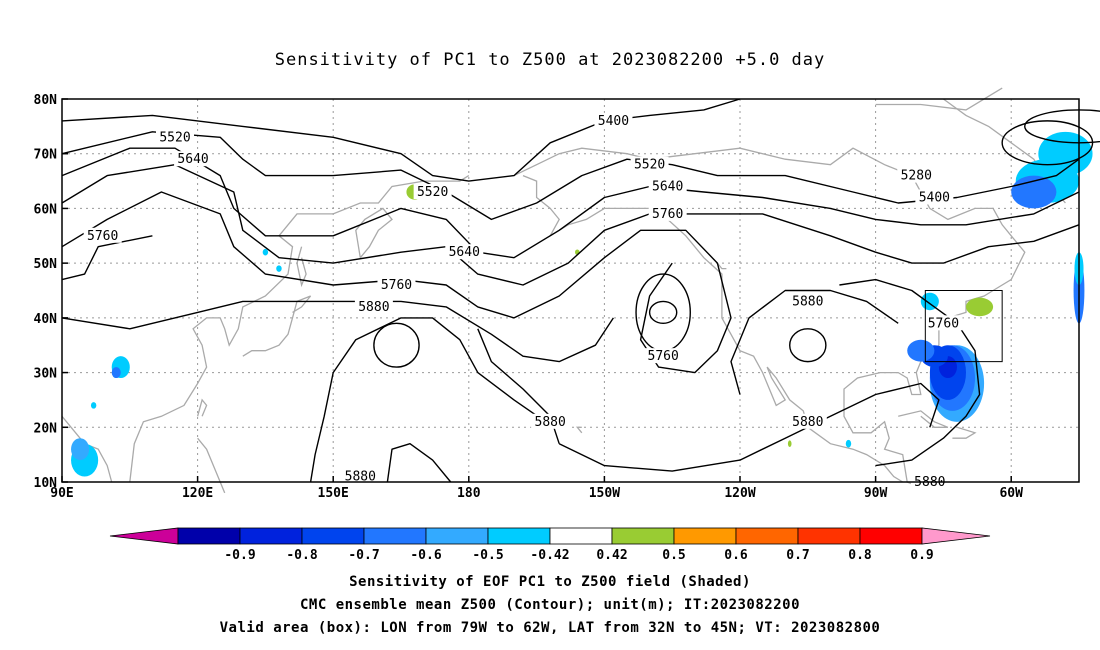 Image resolution: width=1100 pixels, height=650 pixels. What do you see at coordinates (876, 493) in the screenshot?
I see `lon-label: 90W` at bounding box center [876, 493].